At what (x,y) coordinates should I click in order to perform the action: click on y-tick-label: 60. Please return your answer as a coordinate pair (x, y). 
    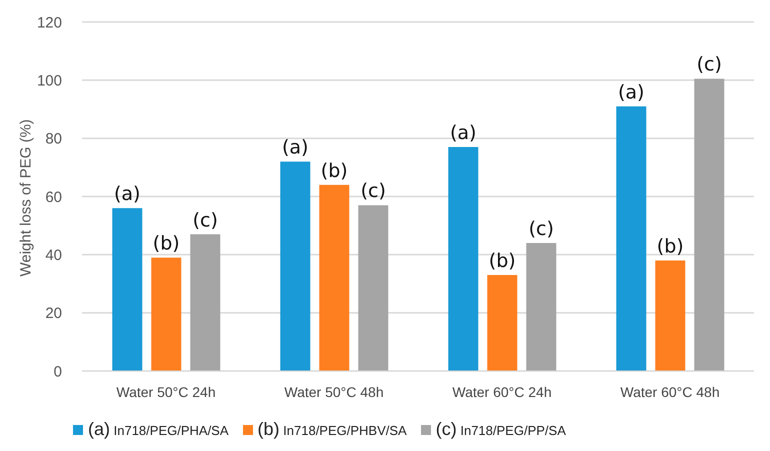
    Looking at the image, I should click on (53, 197).